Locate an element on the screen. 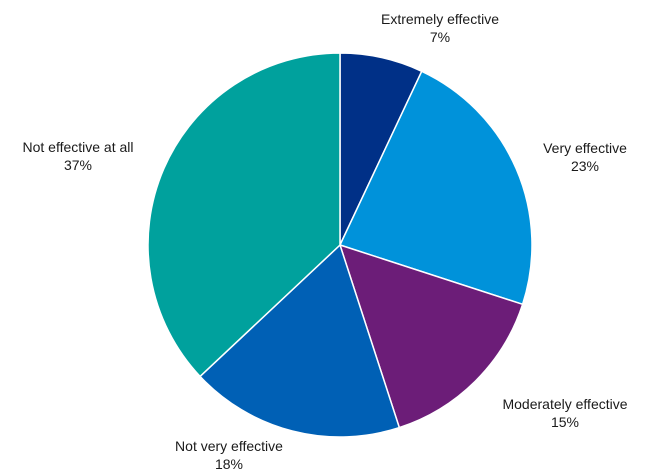 Image resolution: width=654 pixels, height=476 pixels. slice-value-label: 15% is located at coordinates (565, 422).